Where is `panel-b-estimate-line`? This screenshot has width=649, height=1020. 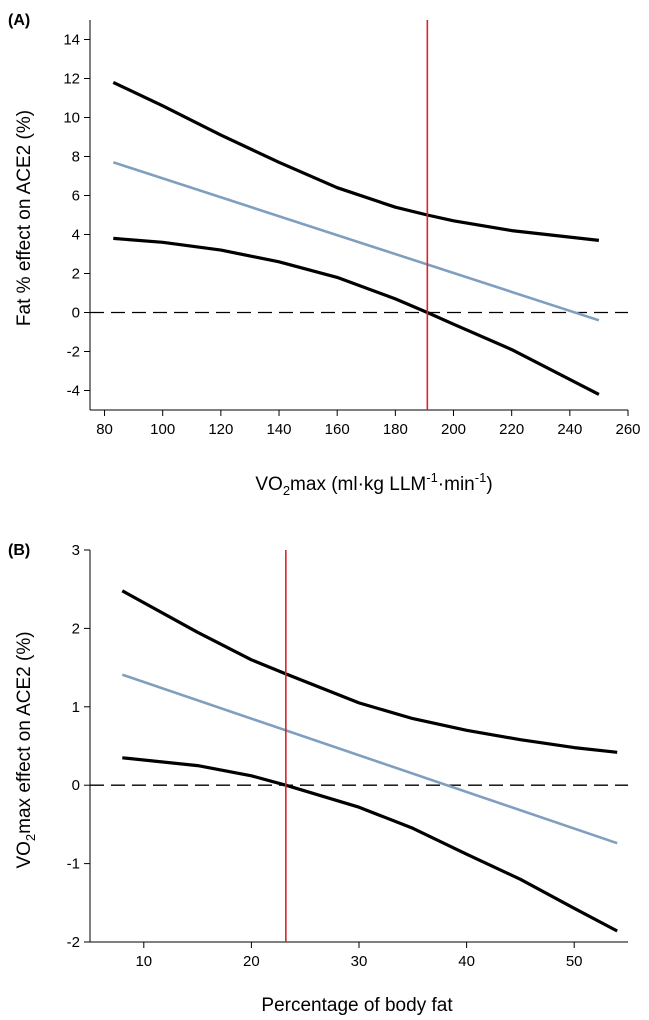 panel-b-estimate-line is located at coordinates (369, 759).